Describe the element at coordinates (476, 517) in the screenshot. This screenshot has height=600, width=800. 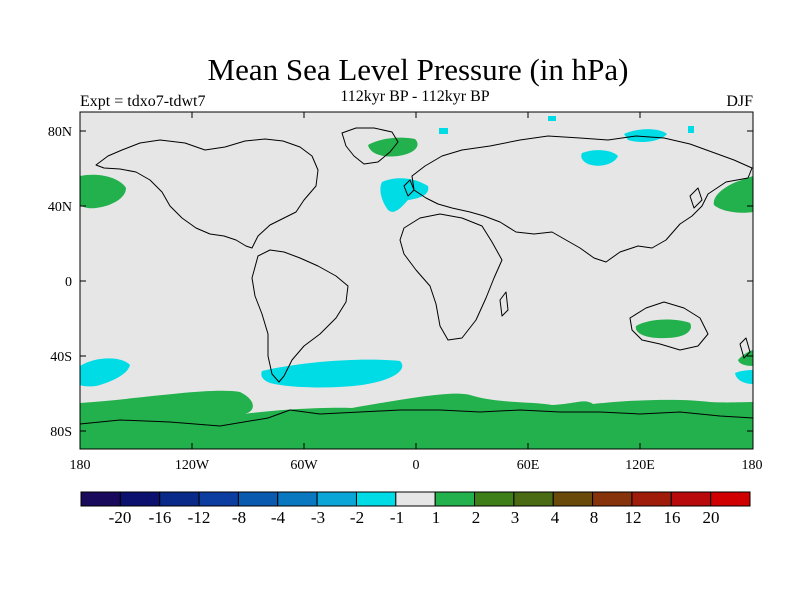
I see `colorbar-label: 2` at that location.